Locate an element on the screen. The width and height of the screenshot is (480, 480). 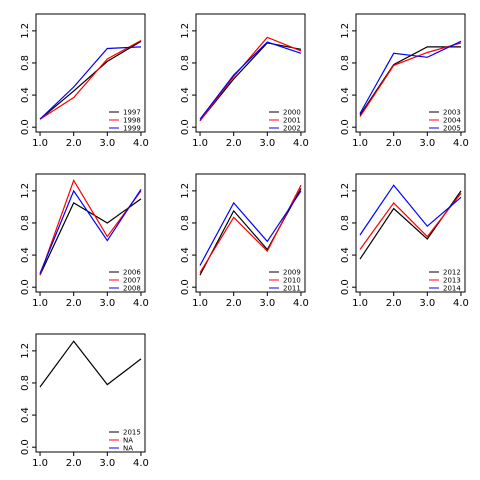
legend-label: 2011 is located at coordinates (292, 289).